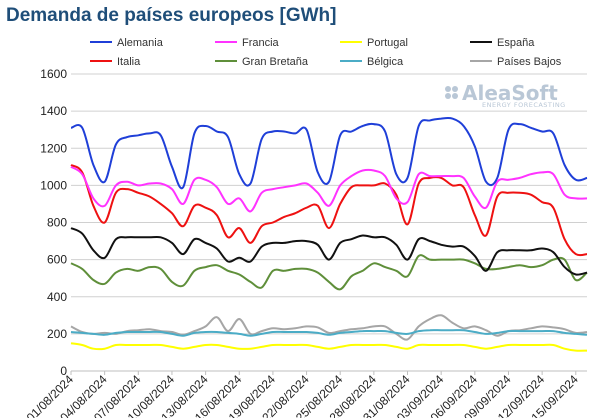 Image resolution: width=600 pixels, height=418 pixels. Describe the element at coordinates (53, 148) in the screenshot. I see `y-tick-label: 1200` at that location.